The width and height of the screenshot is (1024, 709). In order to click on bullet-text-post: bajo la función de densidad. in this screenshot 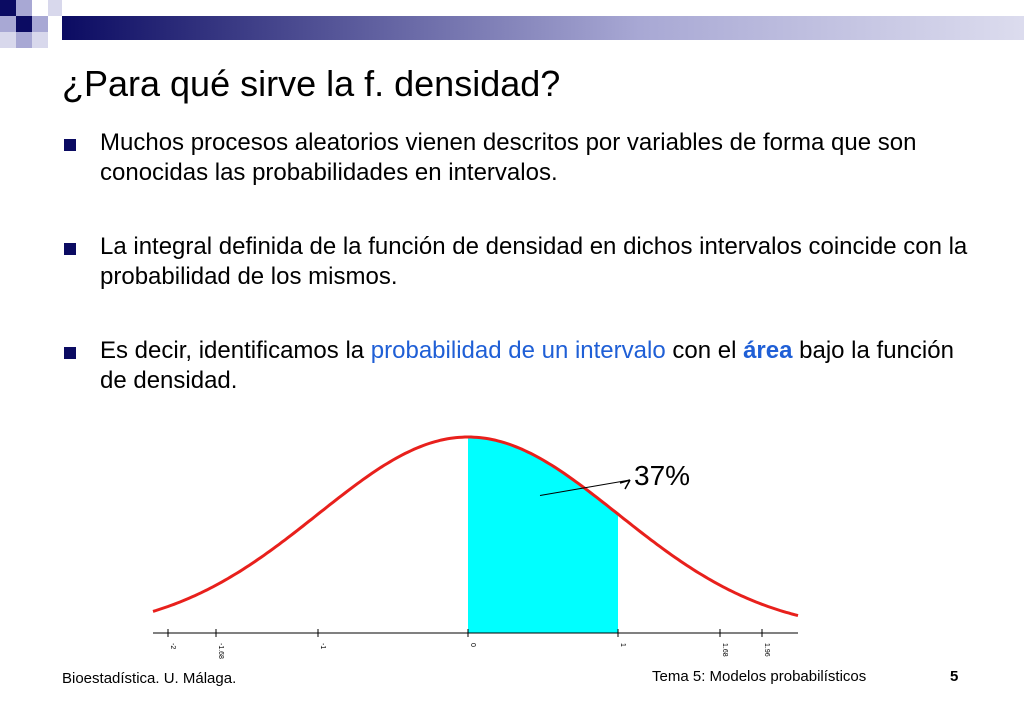, I will do `click(527, 365)`.